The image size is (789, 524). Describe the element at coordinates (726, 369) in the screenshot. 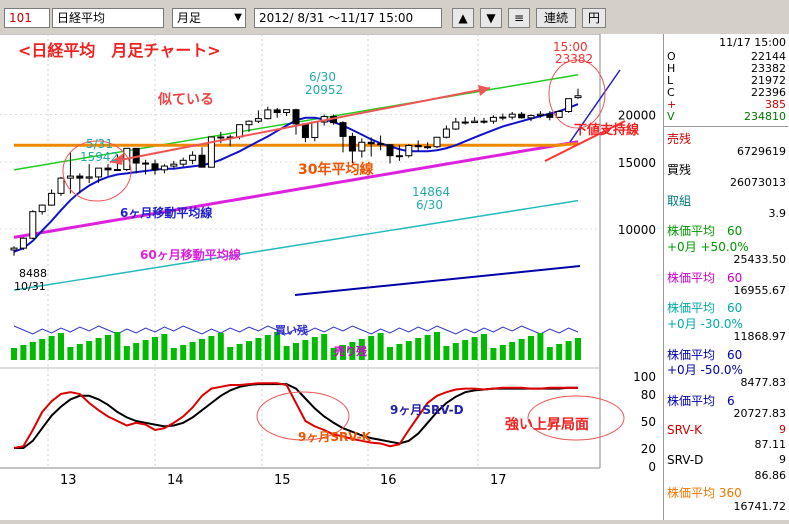

I see `info-row: +0月 -50.0%` at that location.